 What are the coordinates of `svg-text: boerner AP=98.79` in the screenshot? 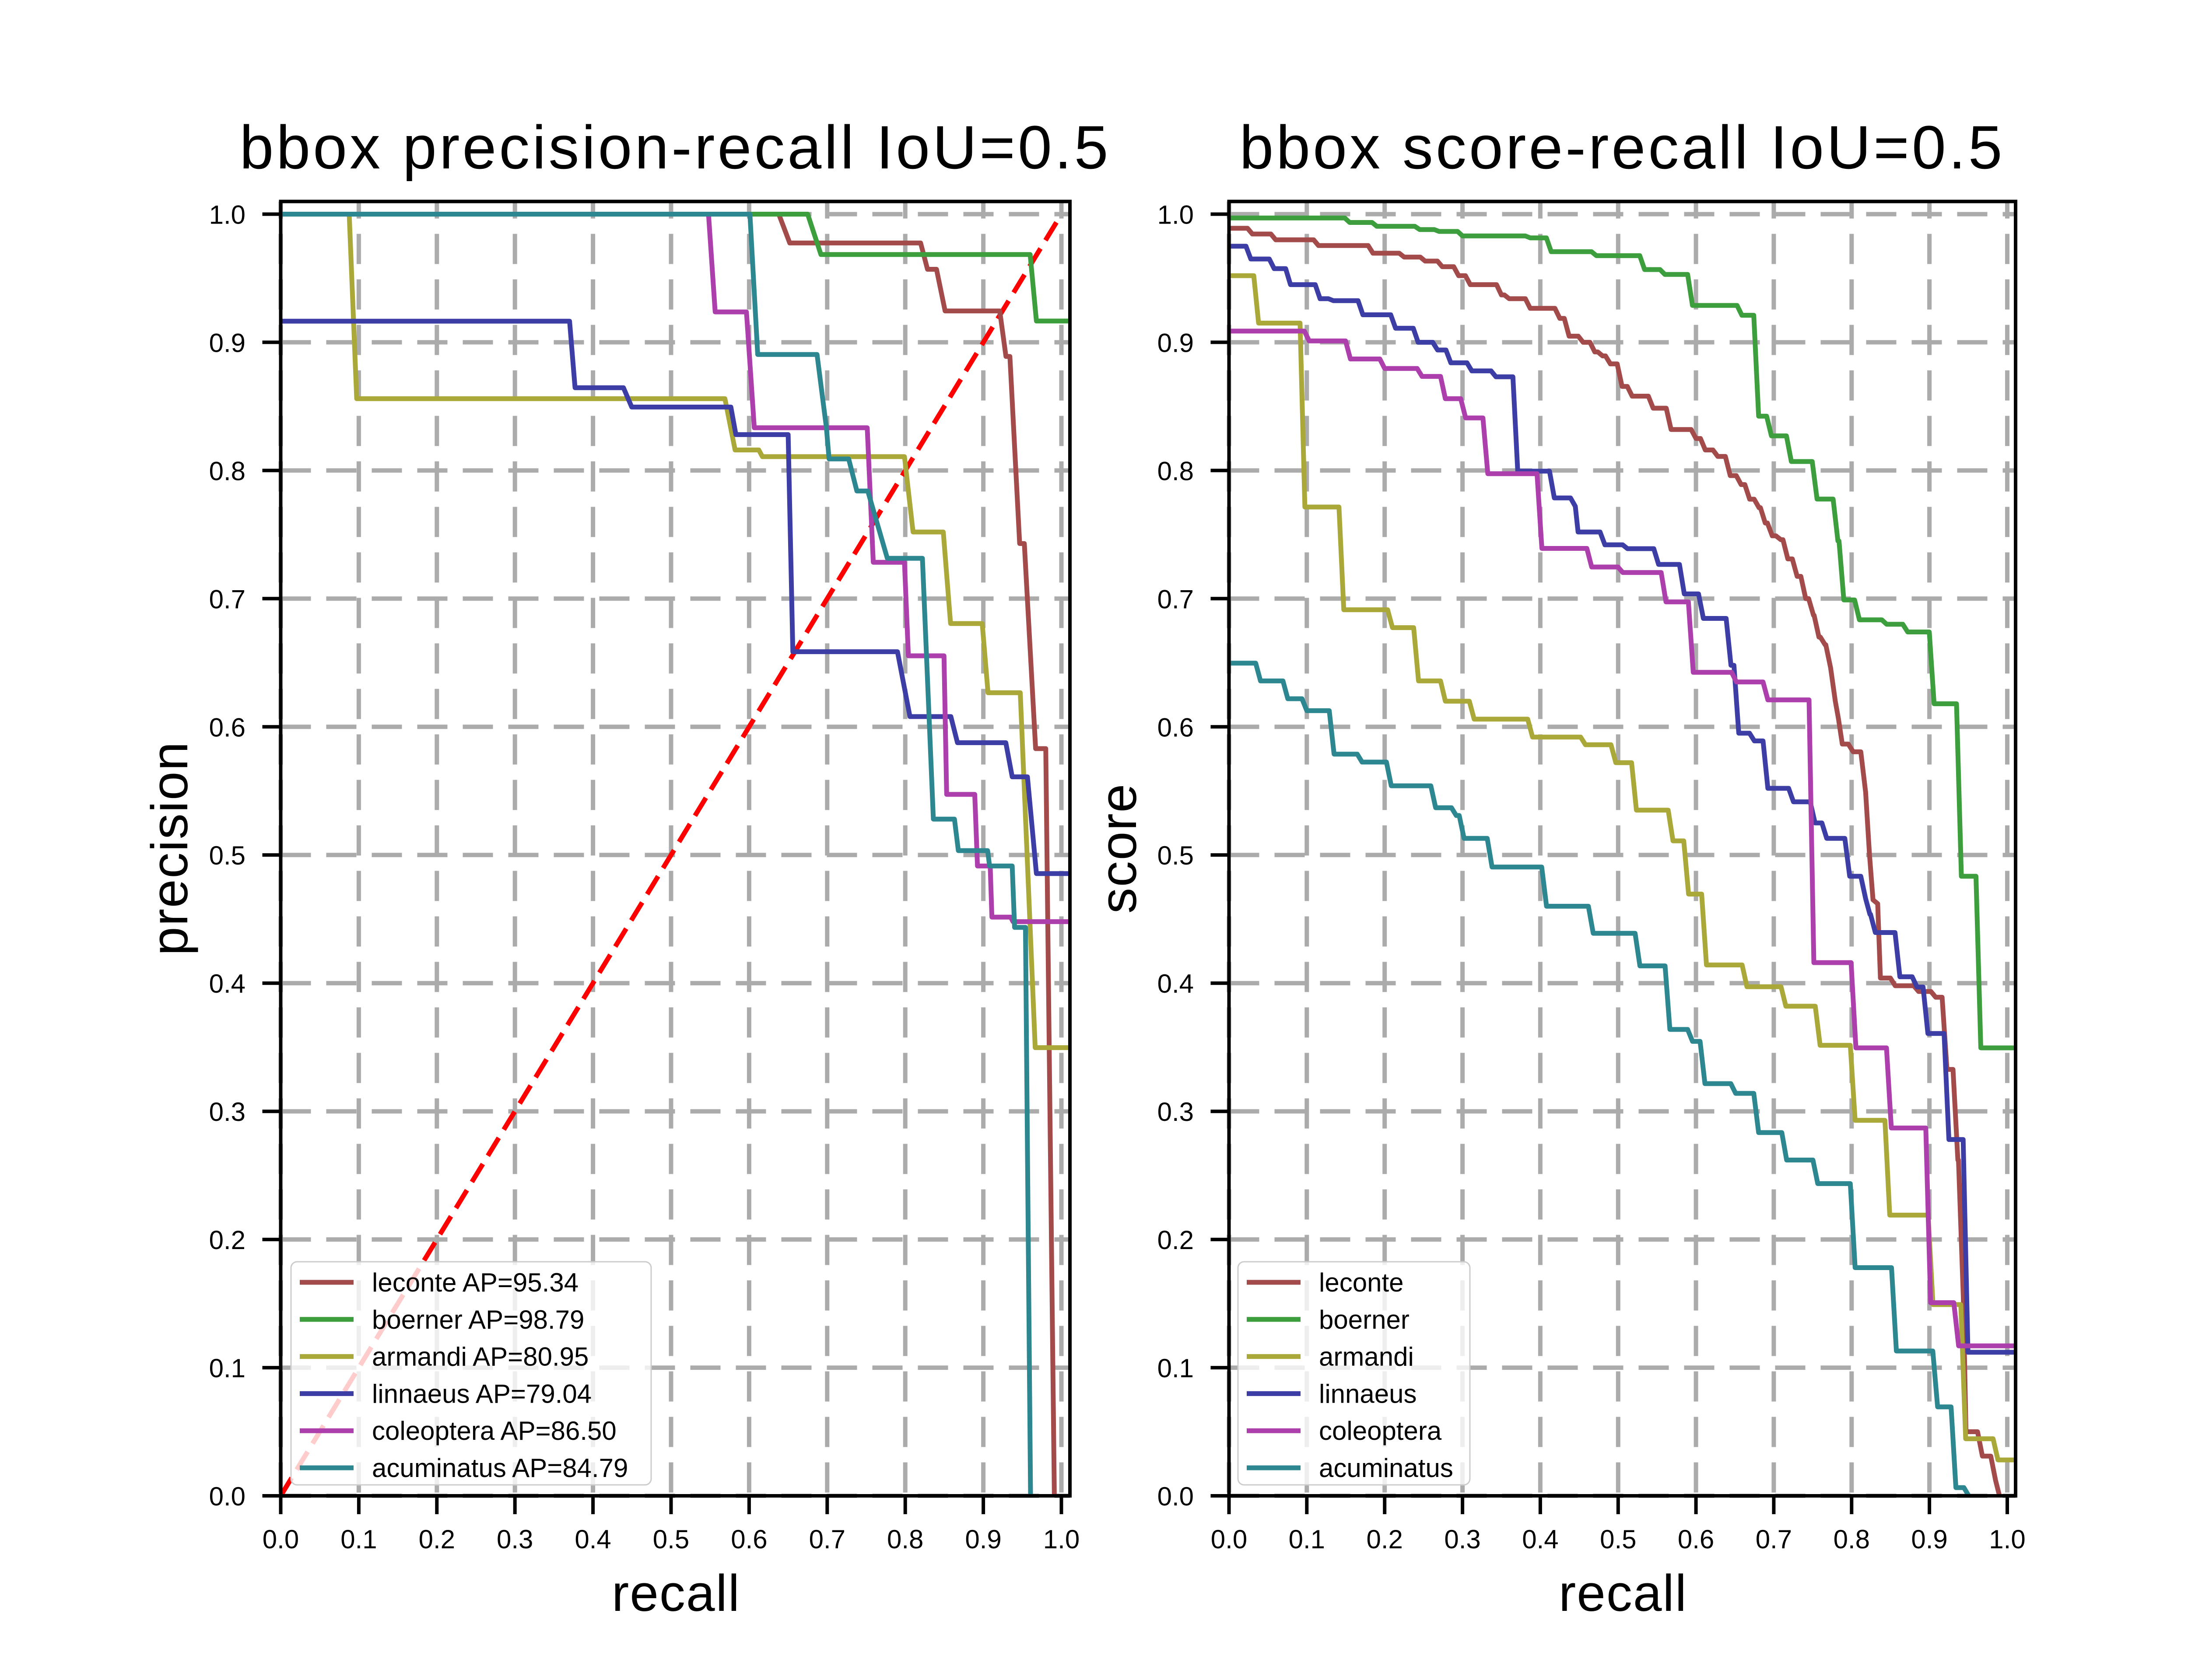 It's located at (478, 1319).